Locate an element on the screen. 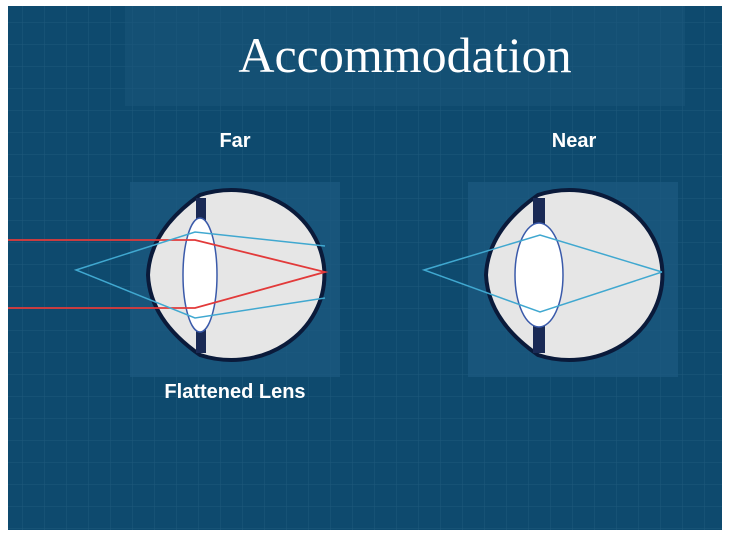  panel-label: Far is located at coordinates (234, 141).